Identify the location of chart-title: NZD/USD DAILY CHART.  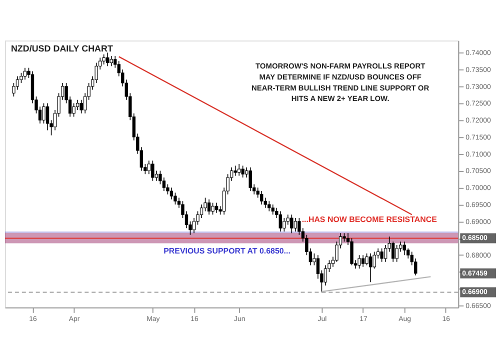
(62, 48).